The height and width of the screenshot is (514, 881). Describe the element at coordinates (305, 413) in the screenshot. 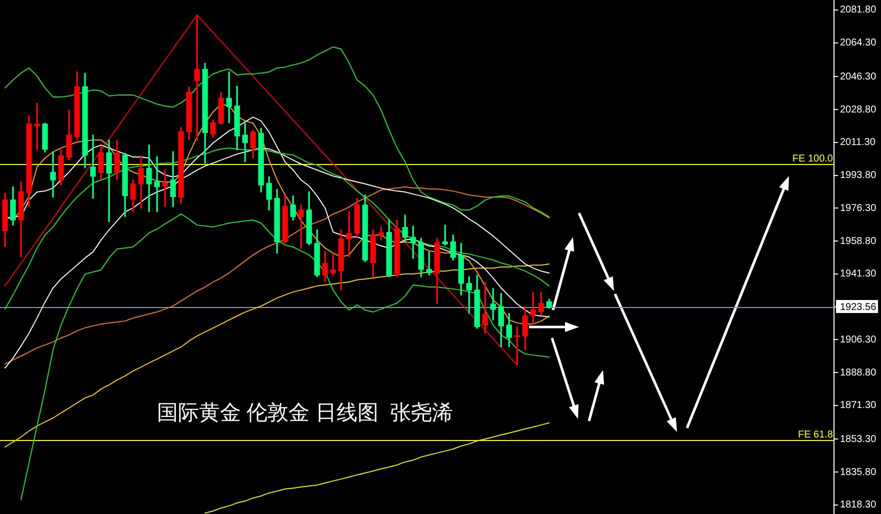

I see `text: 国际黄金 伦敦金 日线图 张尧浠` at that location.